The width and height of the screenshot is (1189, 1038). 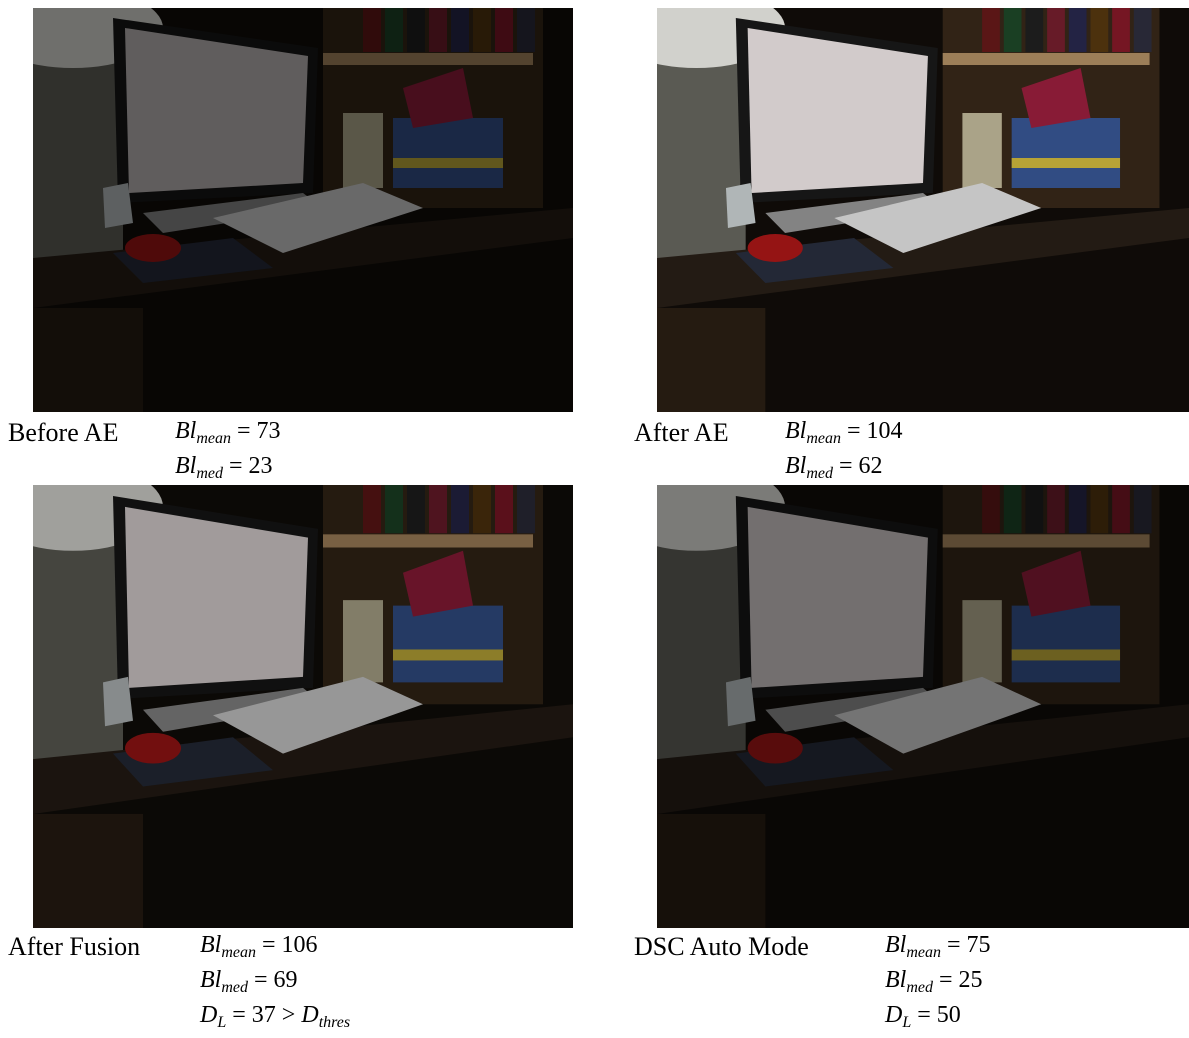 What do you see at coordinates (288, 1015) in the screenshot?
I see `comparison: >` at bounding box center [288, 1015].